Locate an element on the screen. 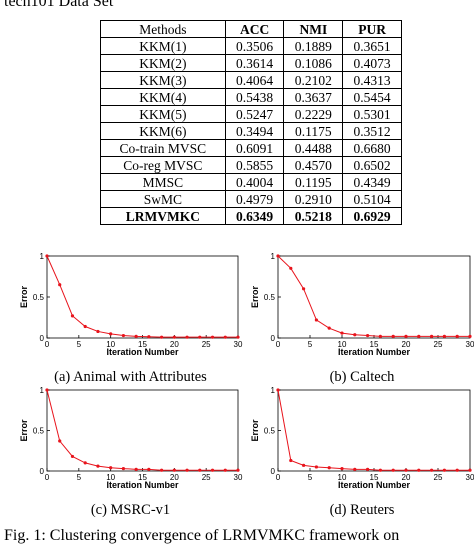 The image size is (474, 545). table-cell: 0.6091 is located at coordinates (254, 148).